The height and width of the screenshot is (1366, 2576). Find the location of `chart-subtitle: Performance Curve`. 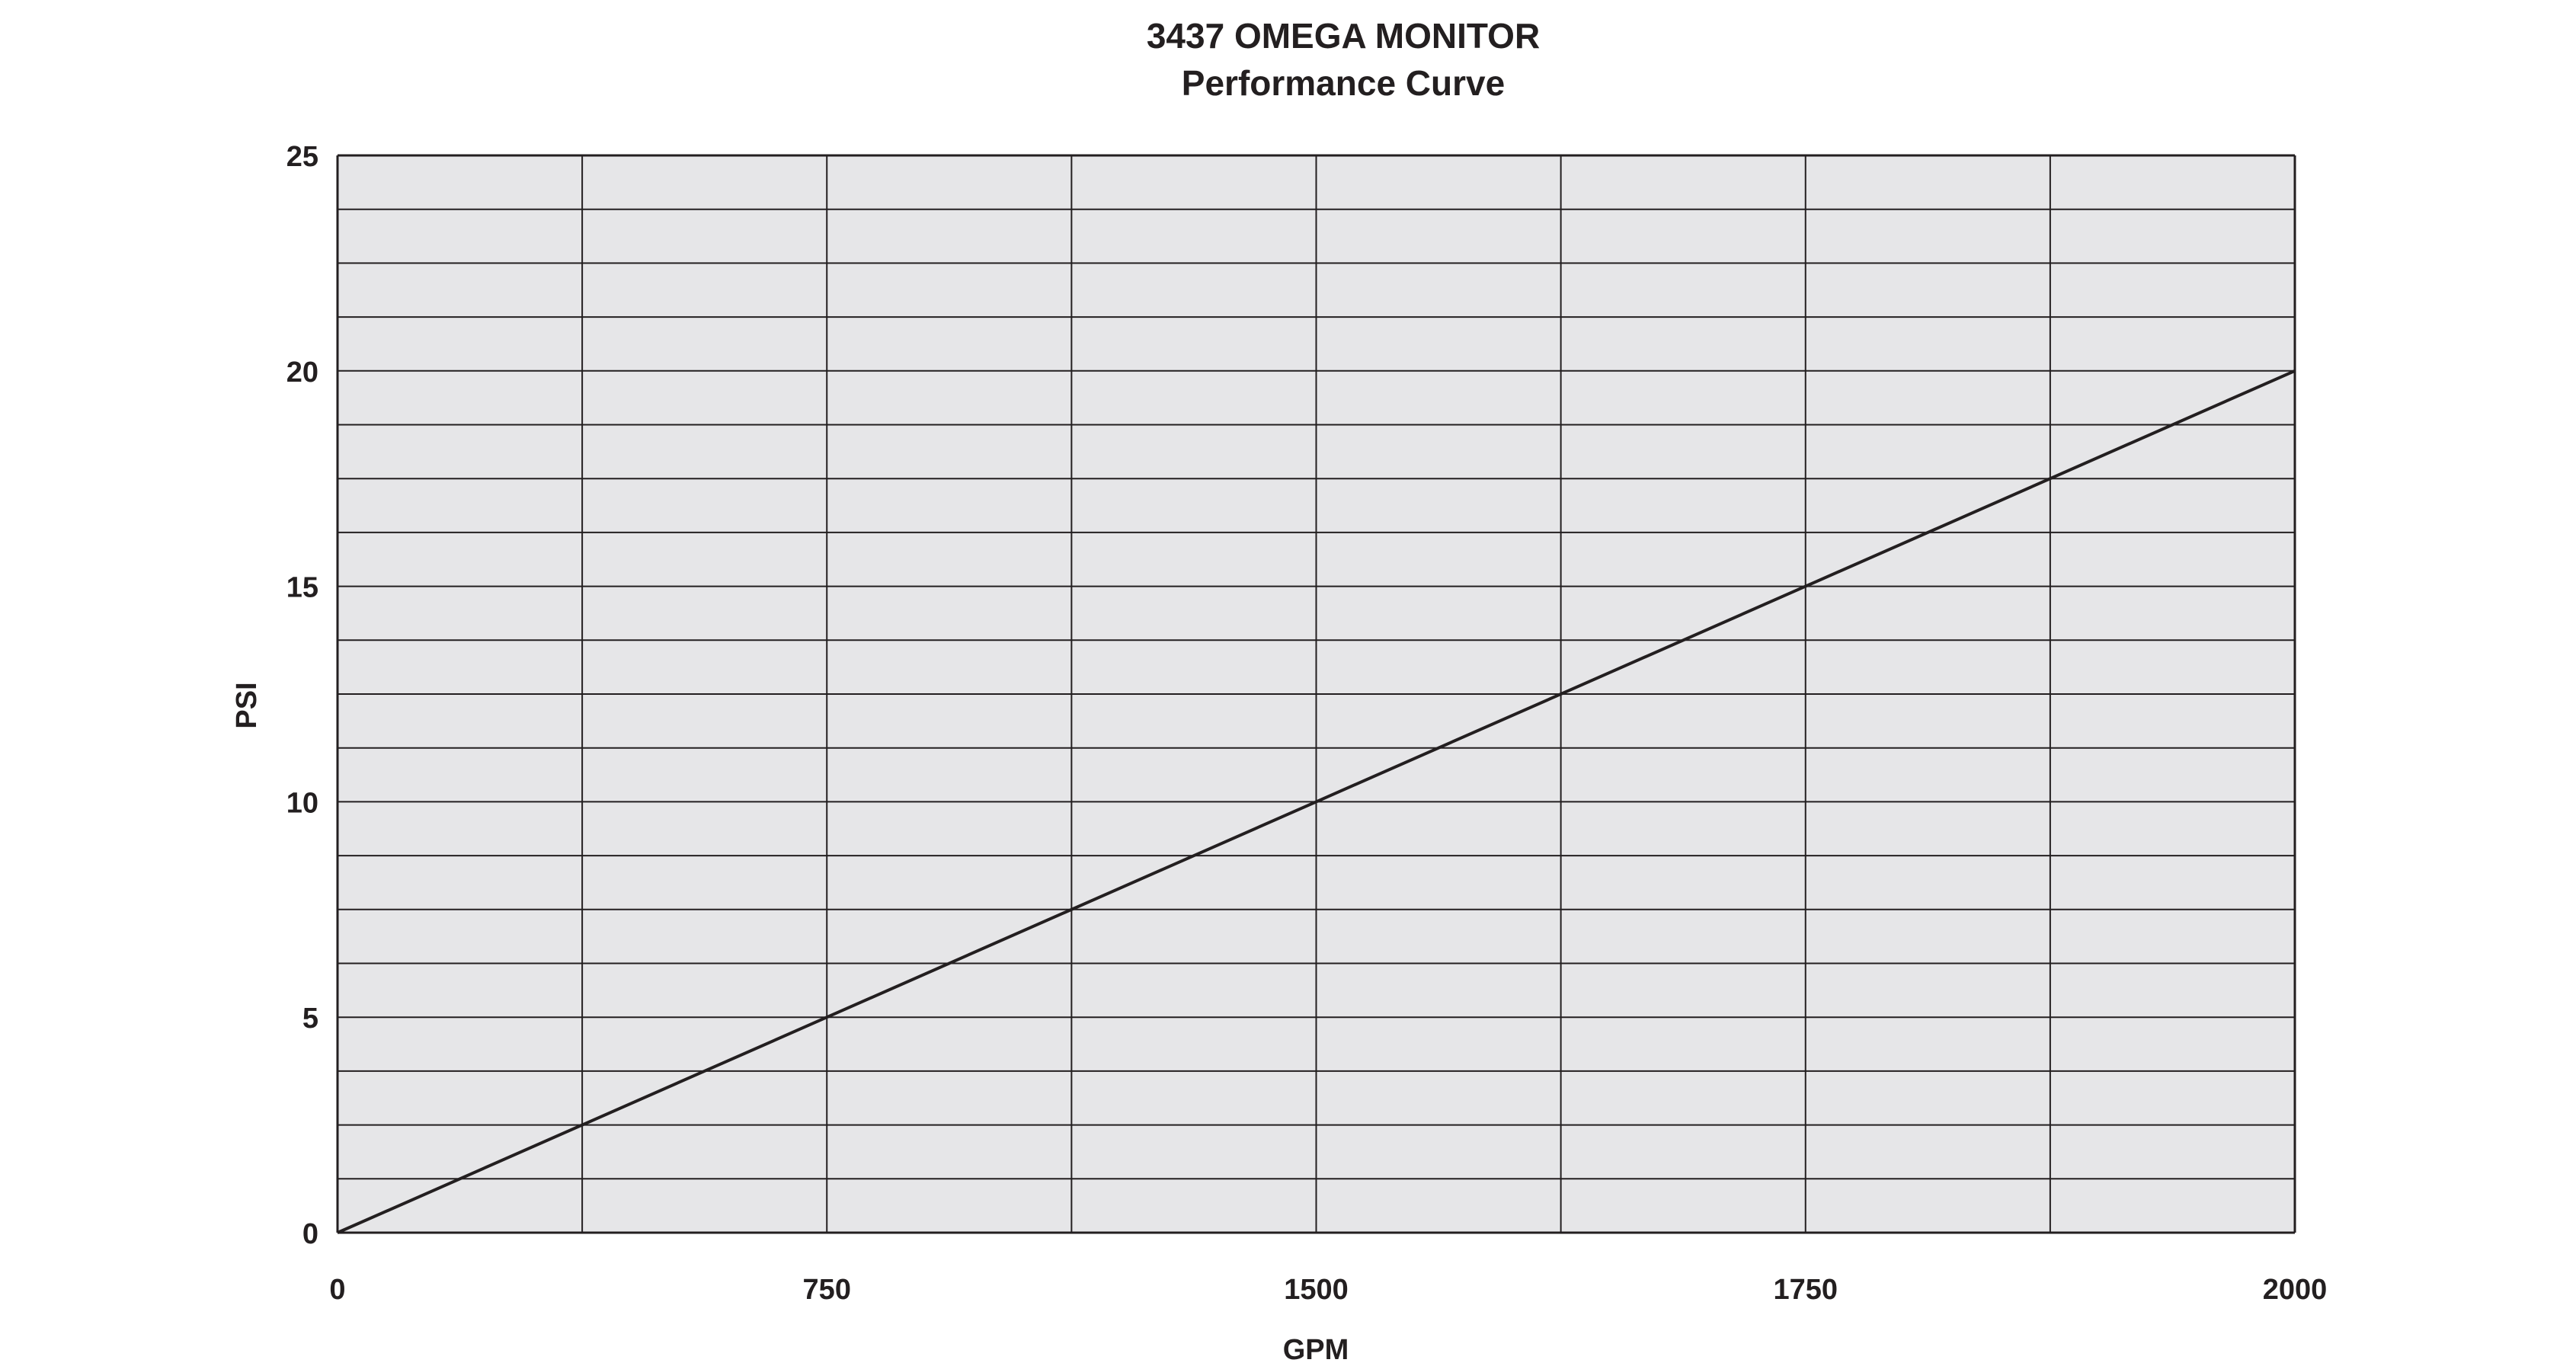

chart-subtitle: Performance Curve is located at coordinates (1343, 83).